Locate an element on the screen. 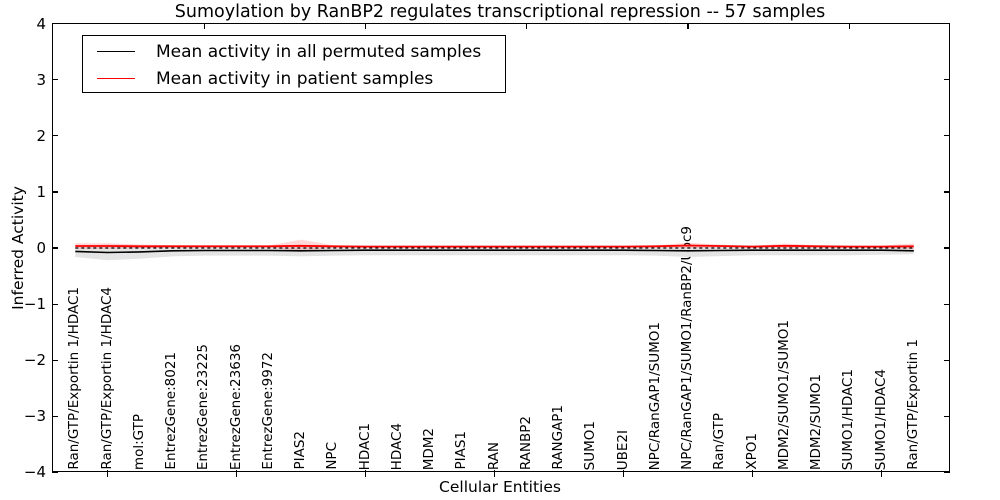 This screenshot has width=1000, height=500. y-tick-label: −1 is located at coordinates (34, 304).